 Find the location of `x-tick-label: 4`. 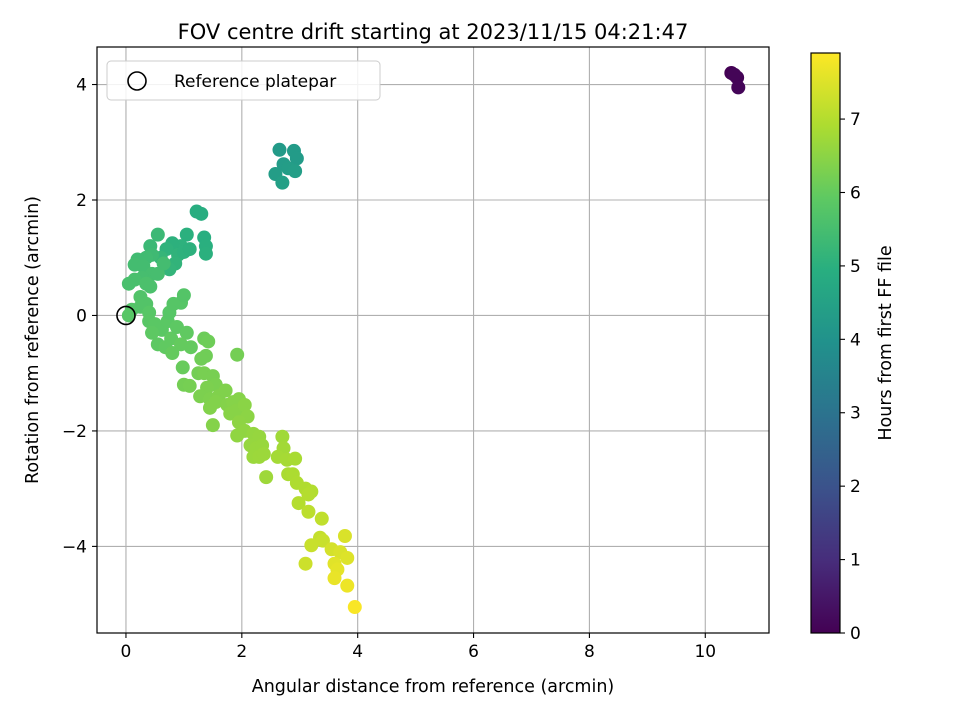

x-tick-label: 4 is located at coordinates (357, 652).